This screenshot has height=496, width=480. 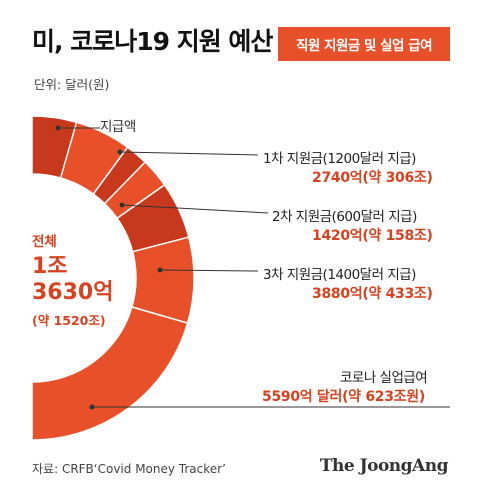 I want to click on center-total-value-1: 1조, so click(x=50, y=266).